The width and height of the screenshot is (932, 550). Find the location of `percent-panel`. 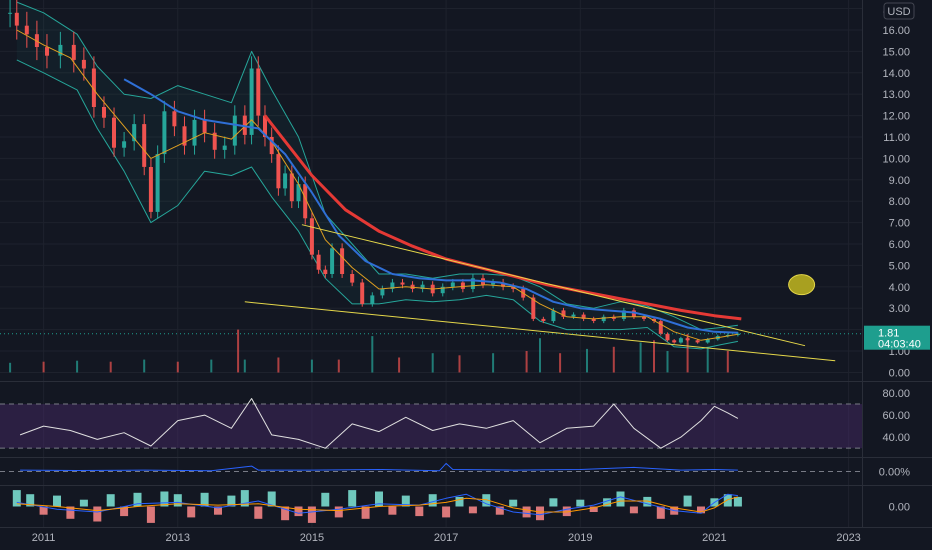

percent-panel is located at coordinates (431, 467).